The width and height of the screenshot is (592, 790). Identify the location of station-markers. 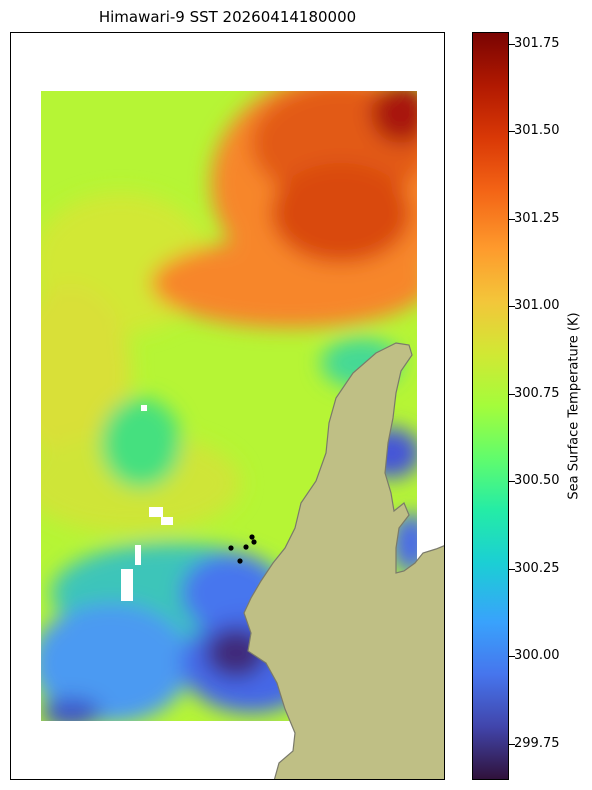
(242, 549).